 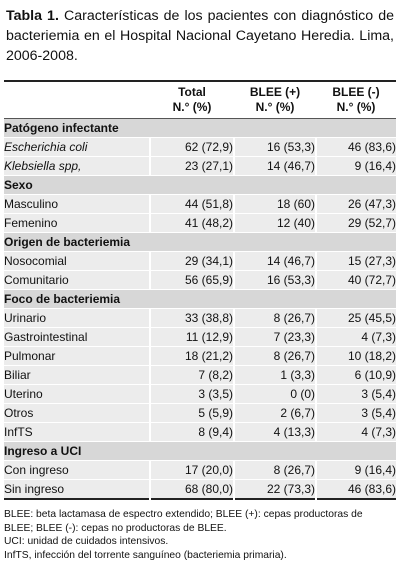 I want to click on section-title: Origen de bacteriemia, so click(x=200, y=242).